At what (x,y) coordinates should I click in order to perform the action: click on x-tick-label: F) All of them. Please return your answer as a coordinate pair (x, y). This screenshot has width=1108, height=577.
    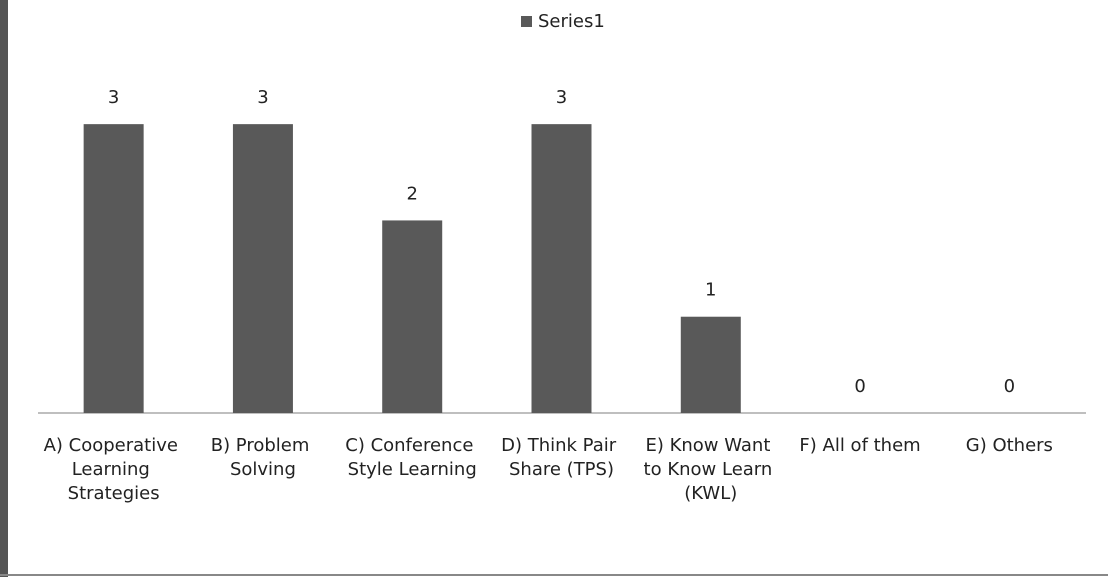
    Looking at the image, I should click on (859, 445).